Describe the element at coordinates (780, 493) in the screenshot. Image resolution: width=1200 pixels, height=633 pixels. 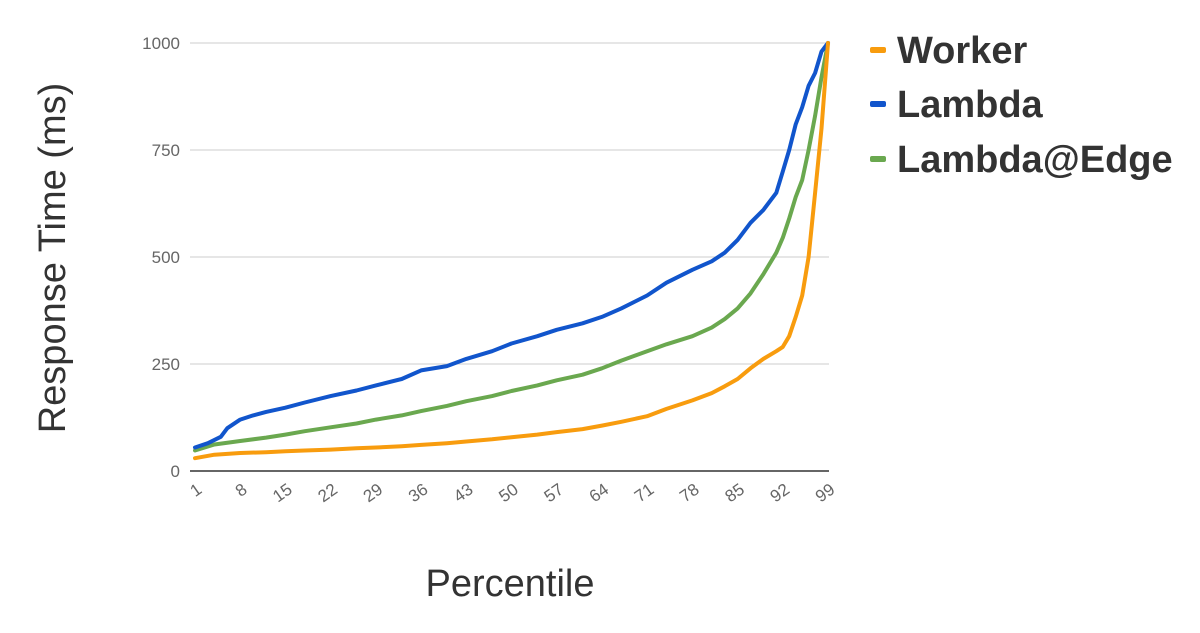
I see `x-tick-label: 92` at that location.